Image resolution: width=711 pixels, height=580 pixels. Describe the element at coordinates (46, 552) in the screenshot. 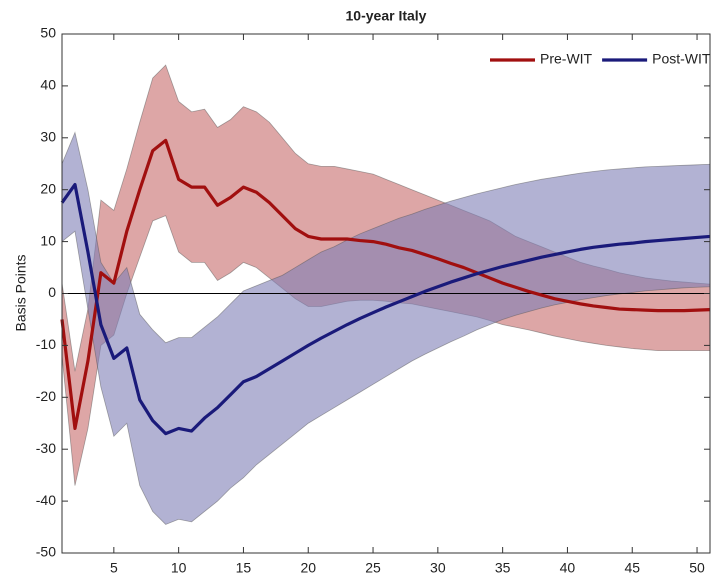

I see `y-tick-label: -50` at that location.